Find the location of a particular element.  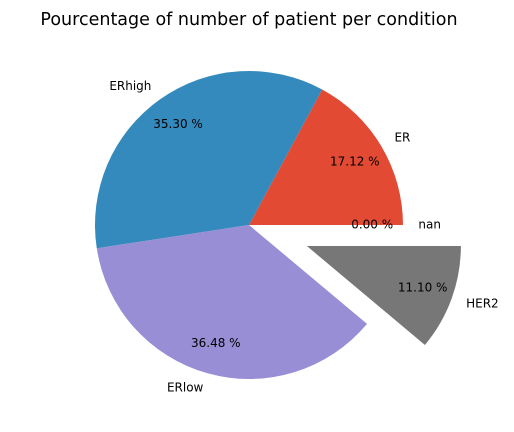

slice-label-nan: nan is located at coordinates (429, 225).